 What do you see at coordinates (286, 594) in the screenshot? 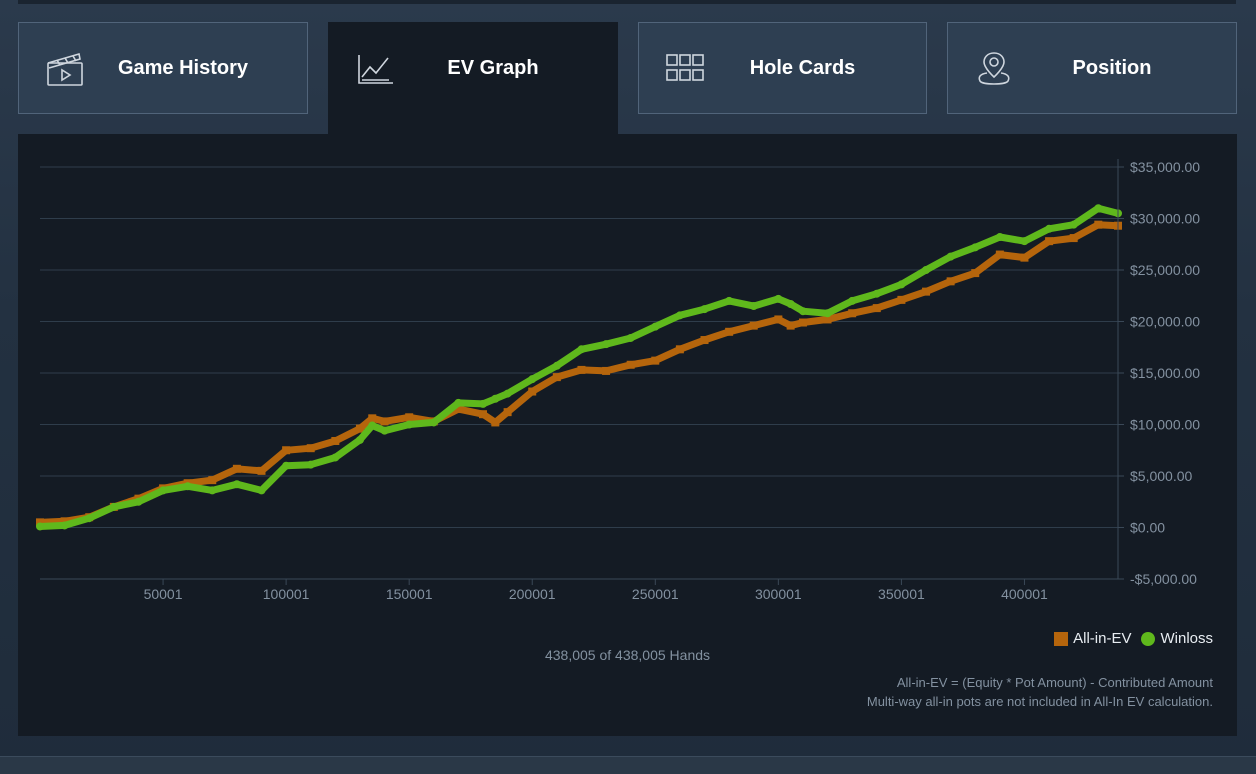
I see `x-tick-label: 100001` at bounding box center [286, 594].